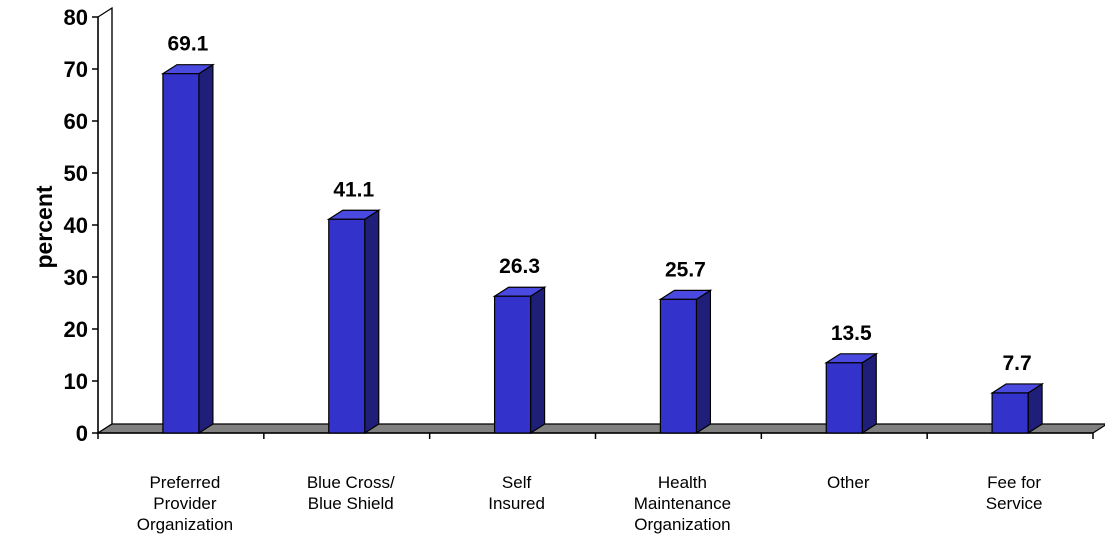 The width and height of the screenshot is (1105, 544). Describe the element at coordinates (76, 381) in the screenshot. I see `y-tick-label: 10` at that location.